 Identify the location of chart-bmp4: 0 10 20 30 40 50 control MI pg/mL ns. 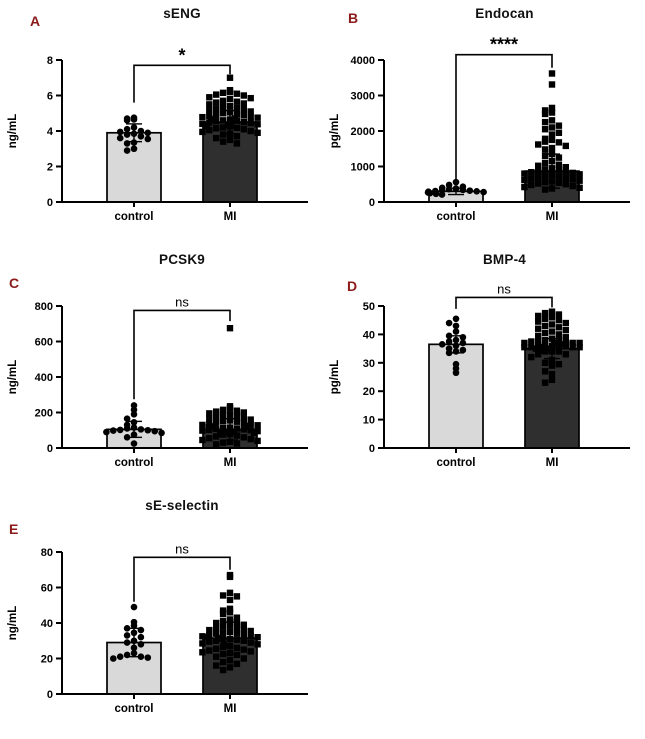
(479, 375).